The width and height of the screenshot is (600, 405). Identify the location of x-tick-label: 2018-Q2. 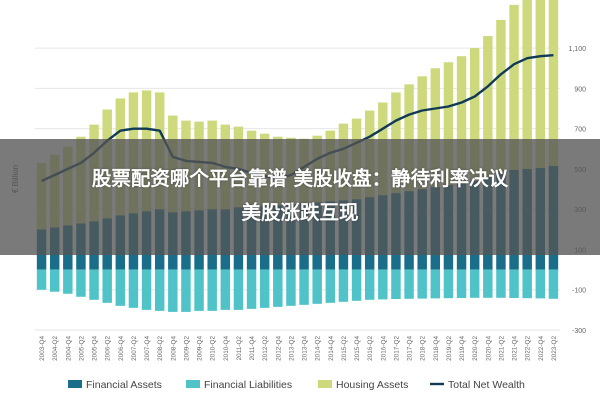
(423, 348).